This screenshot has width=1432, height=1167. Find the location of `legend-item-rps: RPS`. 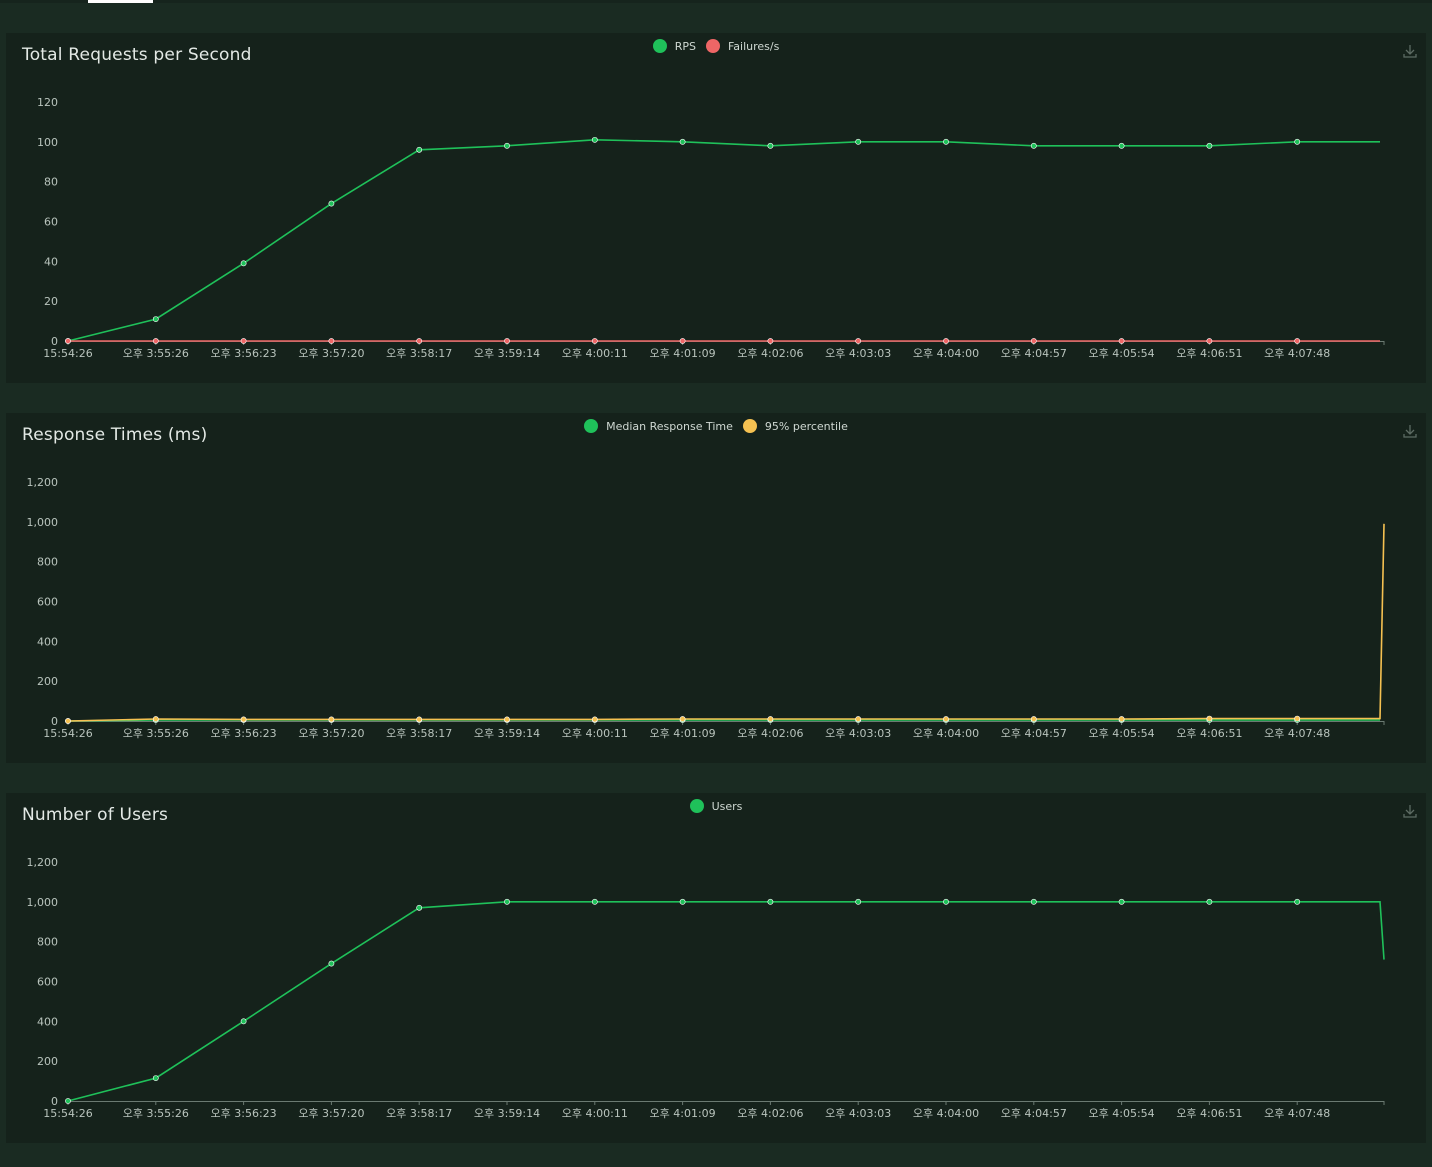

legend-item-rps: RPS is located at coordinates (674, 46).